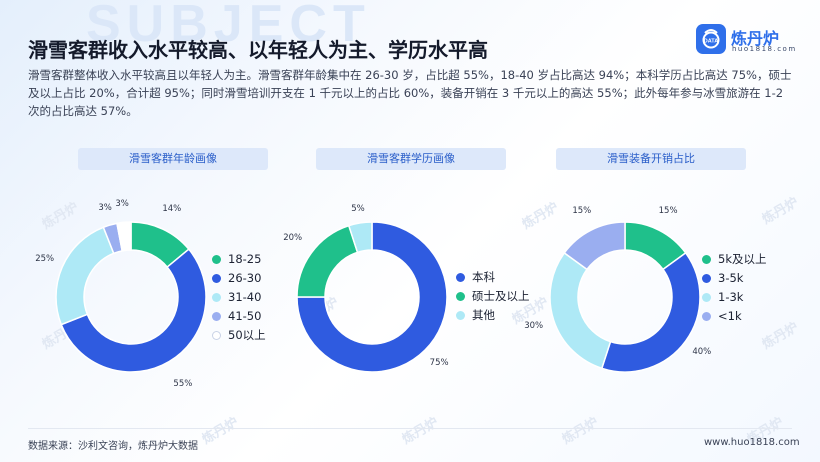  What do you see at coordinates (730, 316) in the screenshot?
I see `legend-label: <1k` at bounding box center [730, 316].